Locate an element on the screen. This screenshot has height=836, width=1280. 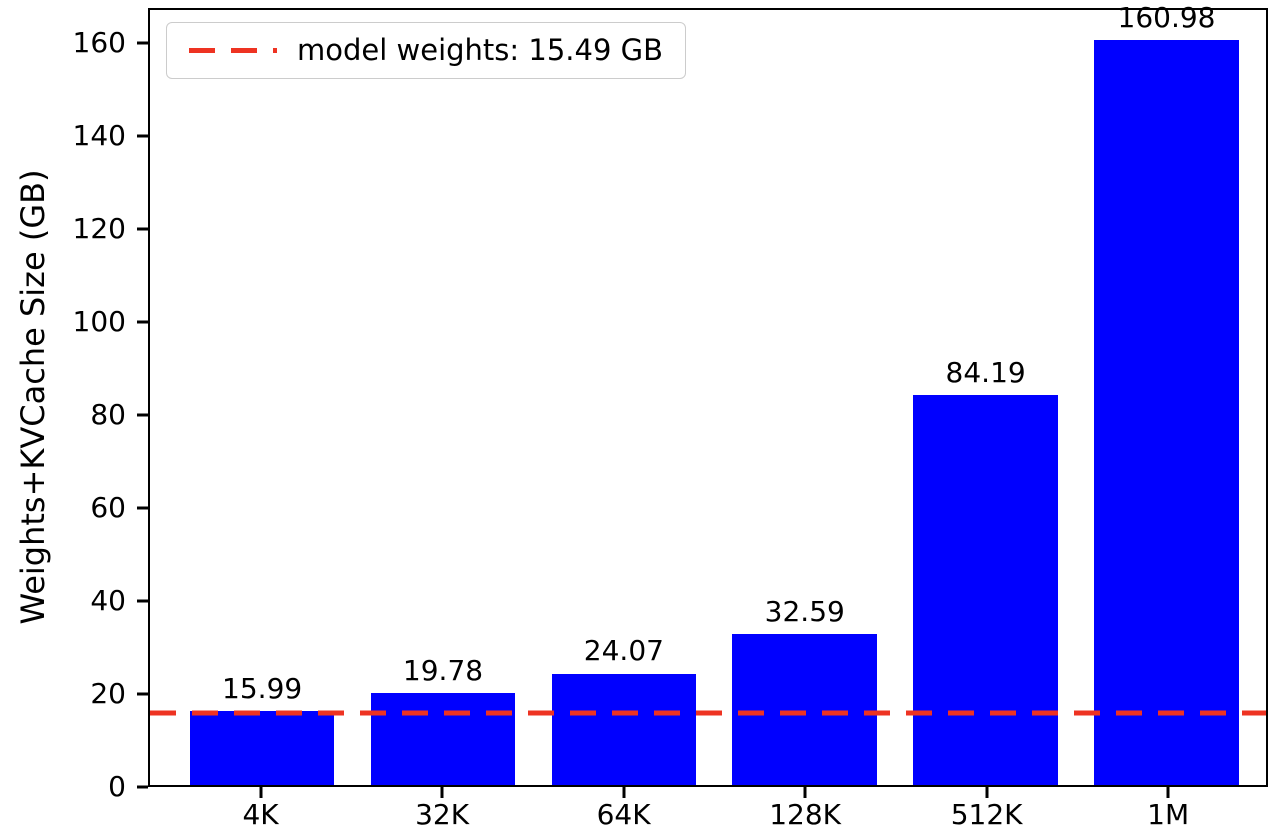
bar-1M is located at coordinates (1166, 412).